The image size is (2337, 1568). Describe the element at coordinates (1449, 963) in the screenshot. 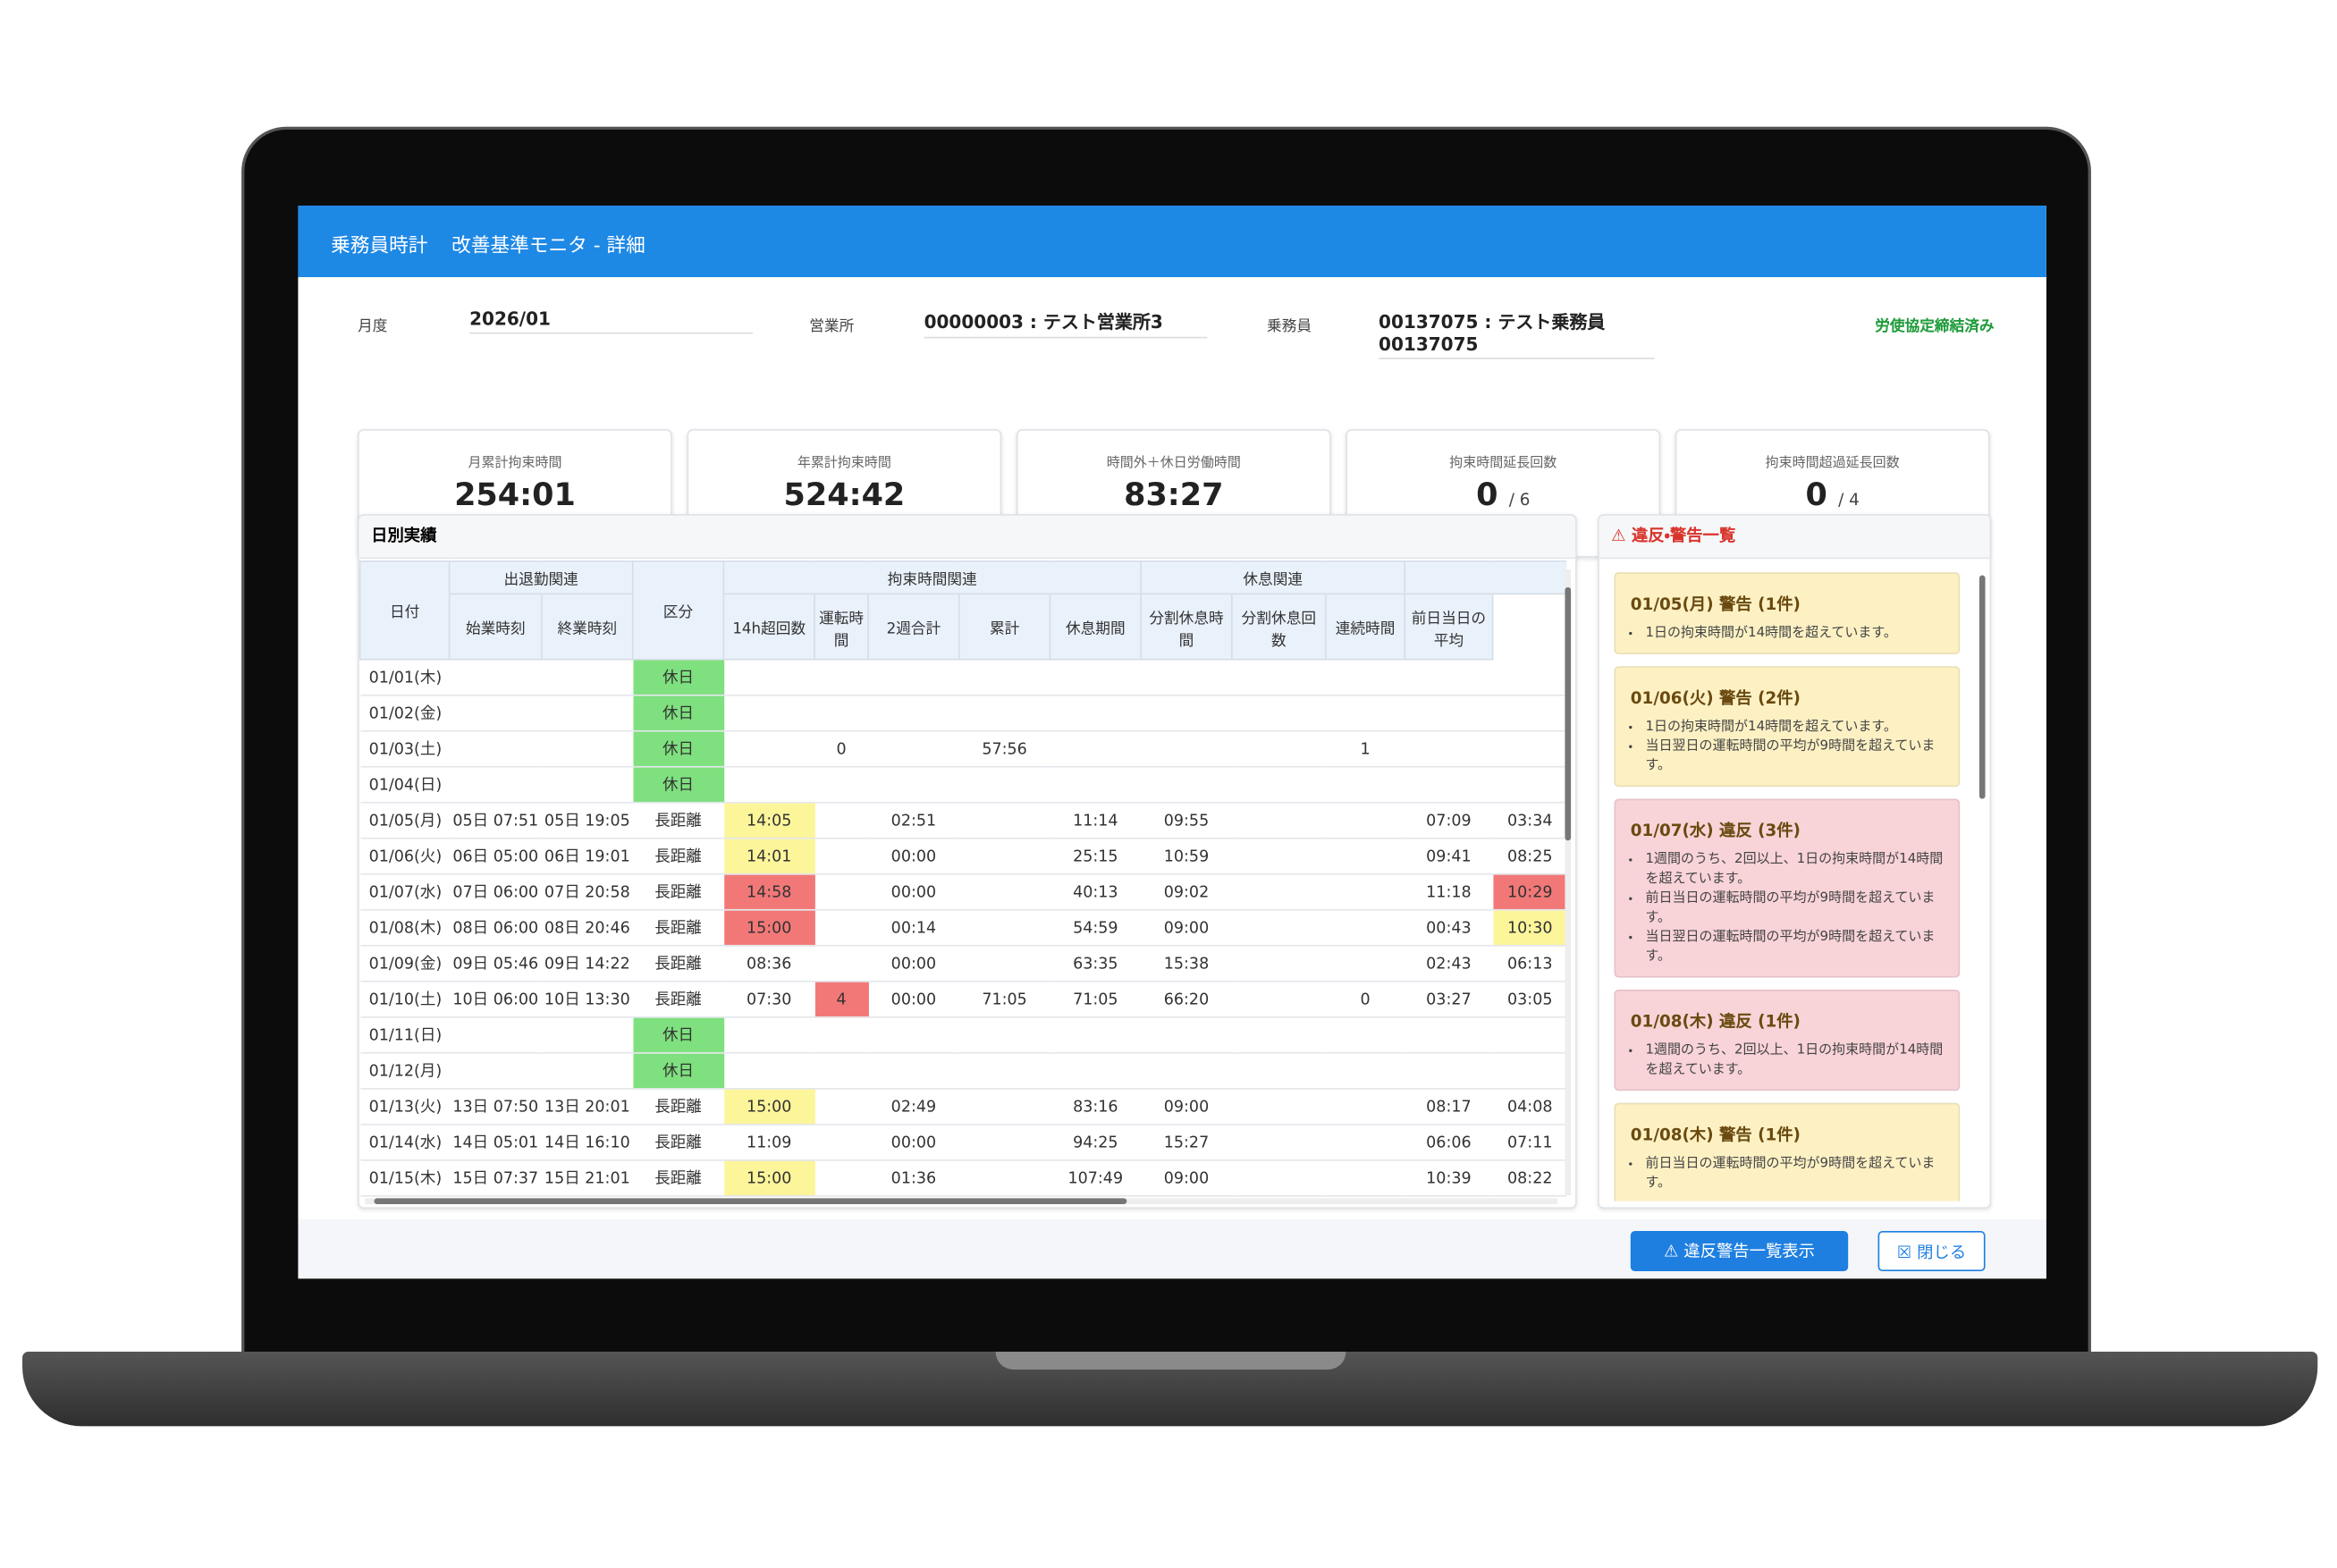

I see `table-cell: 02:43` at that location.